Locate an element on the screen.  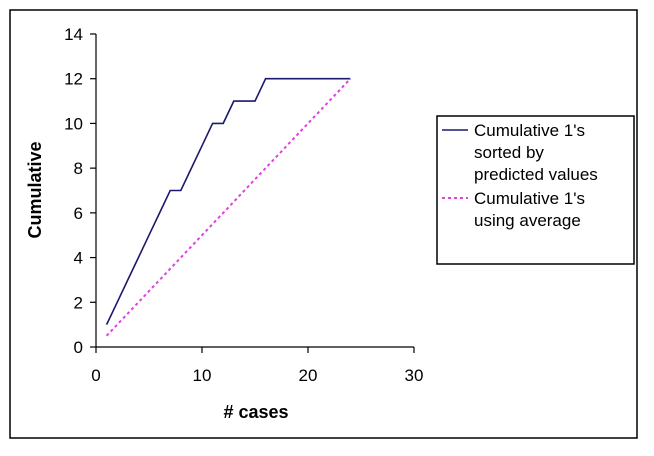
legend-label-0: Cumulative 1's is located at coordinates (529, 130).